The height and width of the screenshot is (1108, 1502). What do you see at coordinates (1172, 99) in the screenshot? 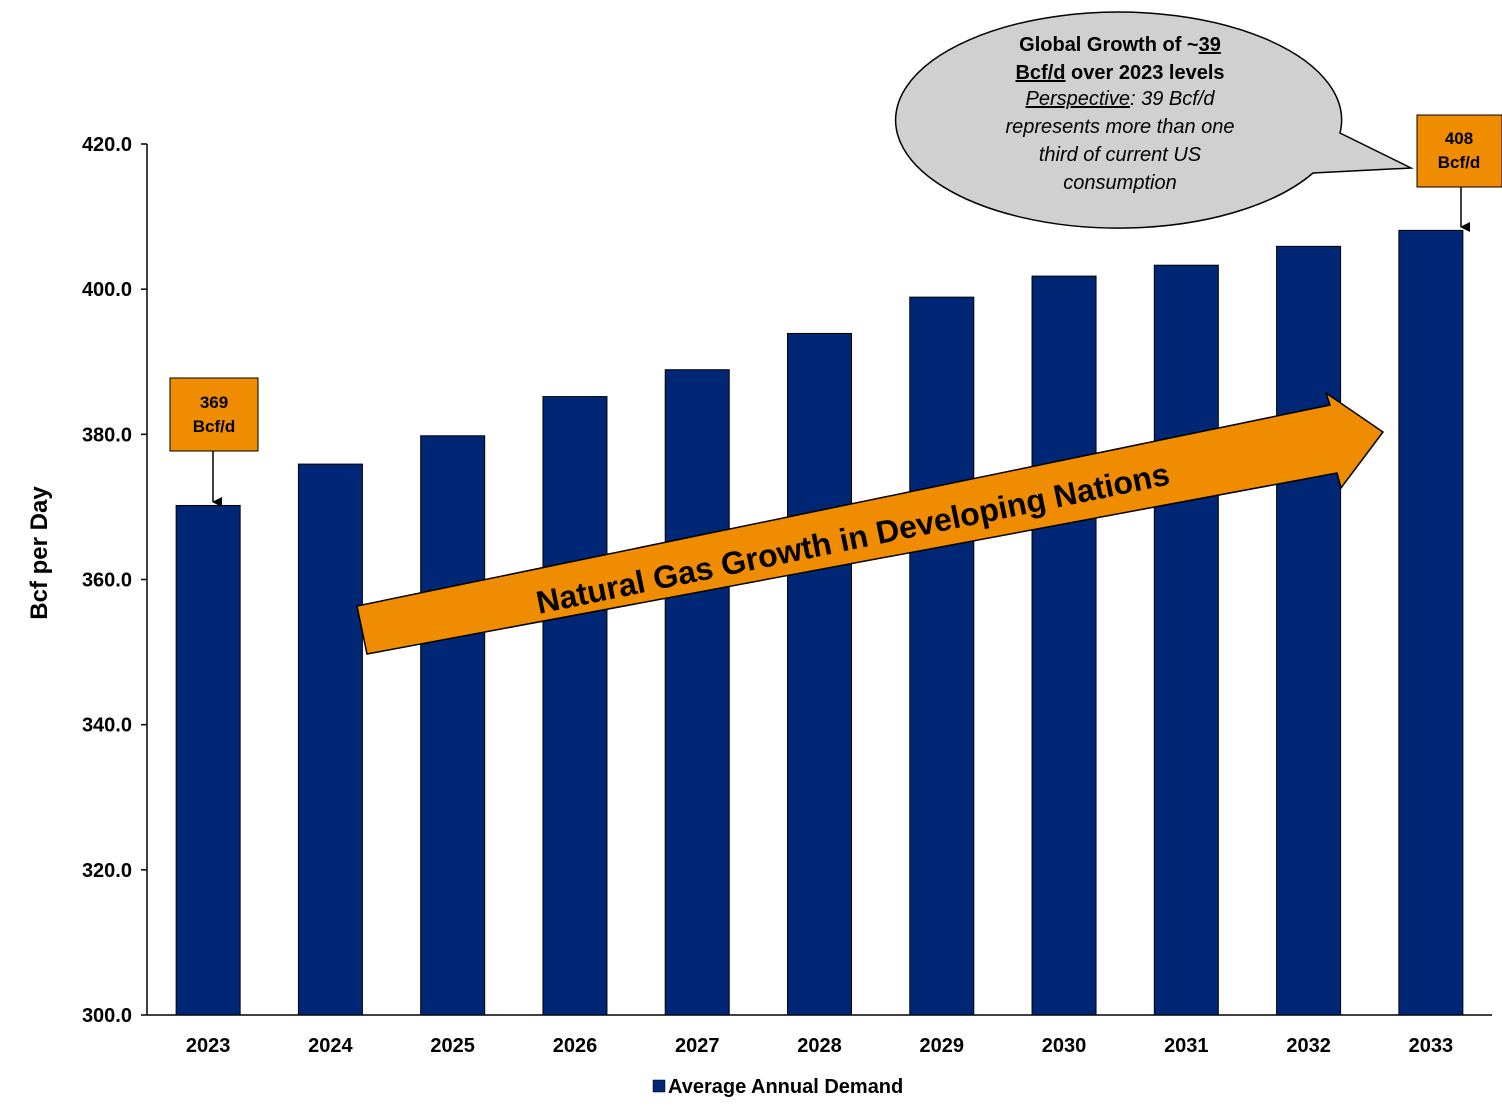
I see `callout-line-3b: : 39 Bcf/d` at bounding box center [1172, 99].